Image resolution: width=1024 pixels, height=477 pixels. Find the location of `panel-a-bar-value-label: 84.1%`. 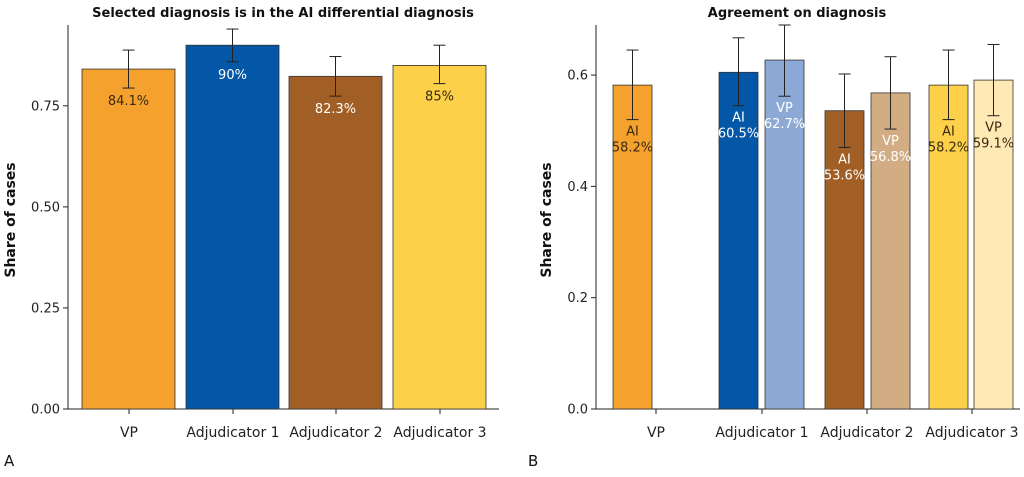

panel-a-bar-value-label: 84.1% is located at coordinates (128, 101).